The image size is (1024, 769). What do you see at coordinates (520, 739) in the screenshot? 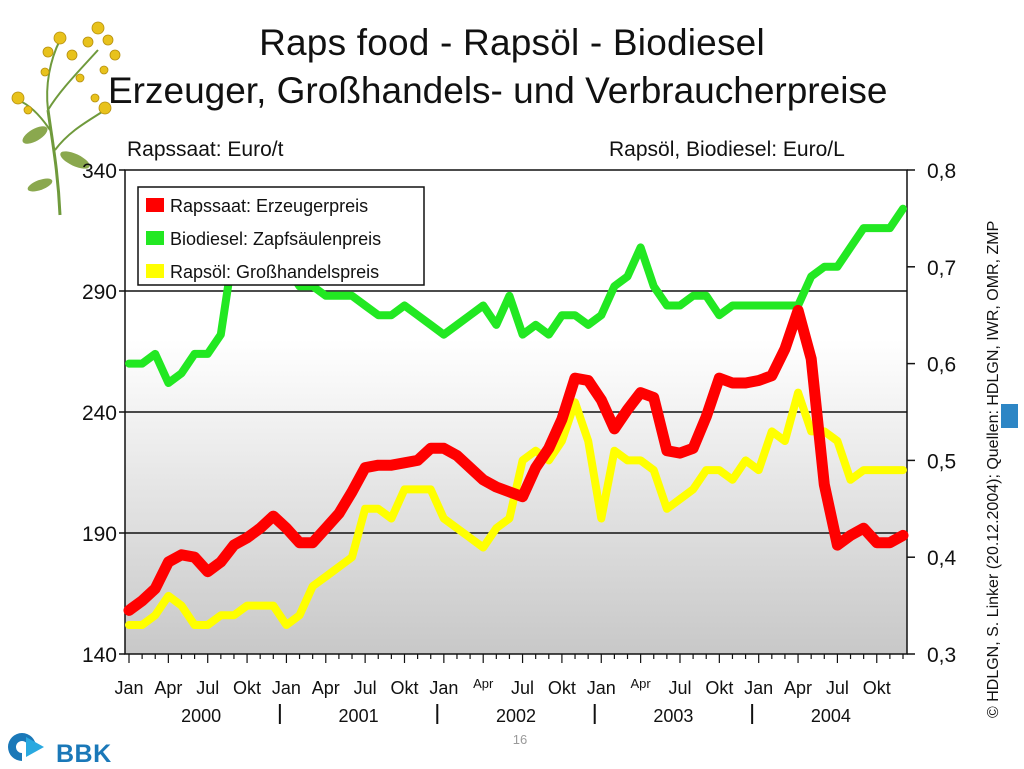
I see `page-number: 16` at bounding box center [520, 739].